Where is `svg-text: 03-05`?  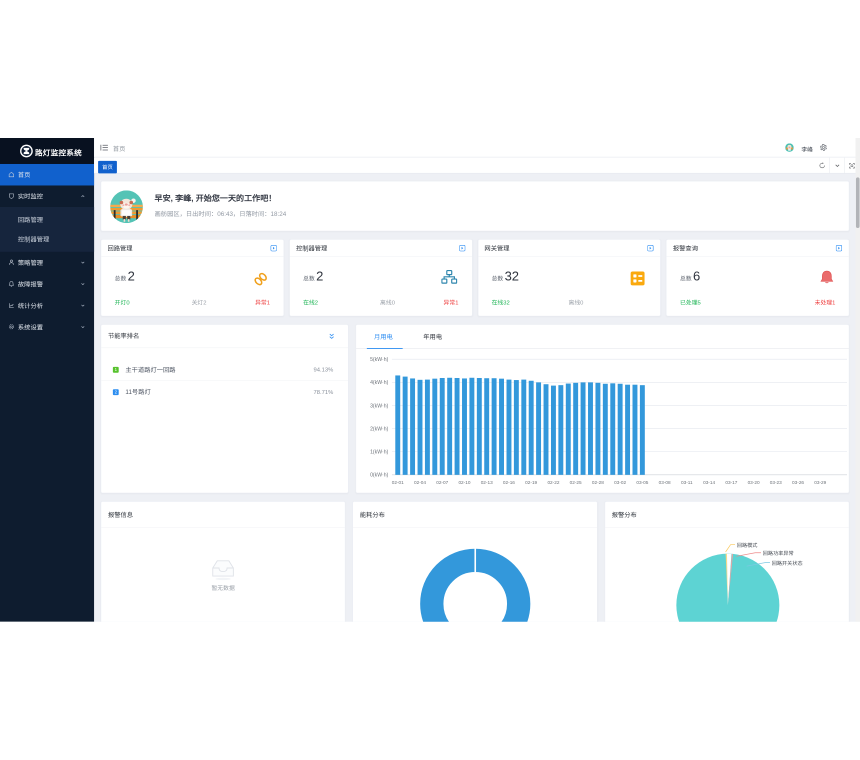 svg-text: 03-05 is located at coordinates (642, 482).